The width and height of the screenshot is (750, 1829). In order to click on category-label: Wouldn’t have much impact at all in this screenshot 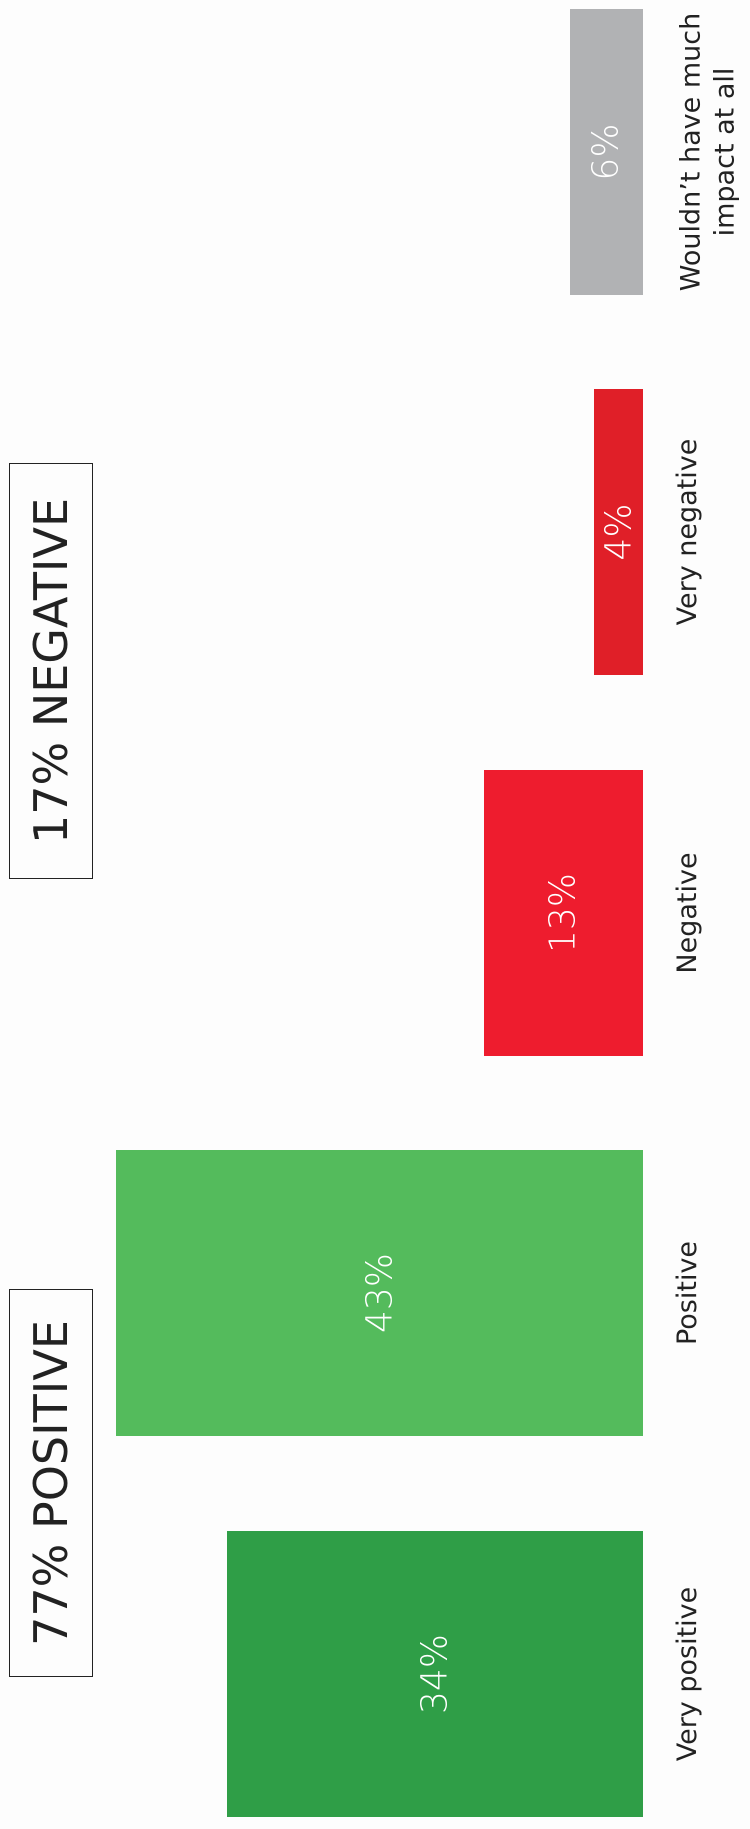, I will do `click(707, 151)`.